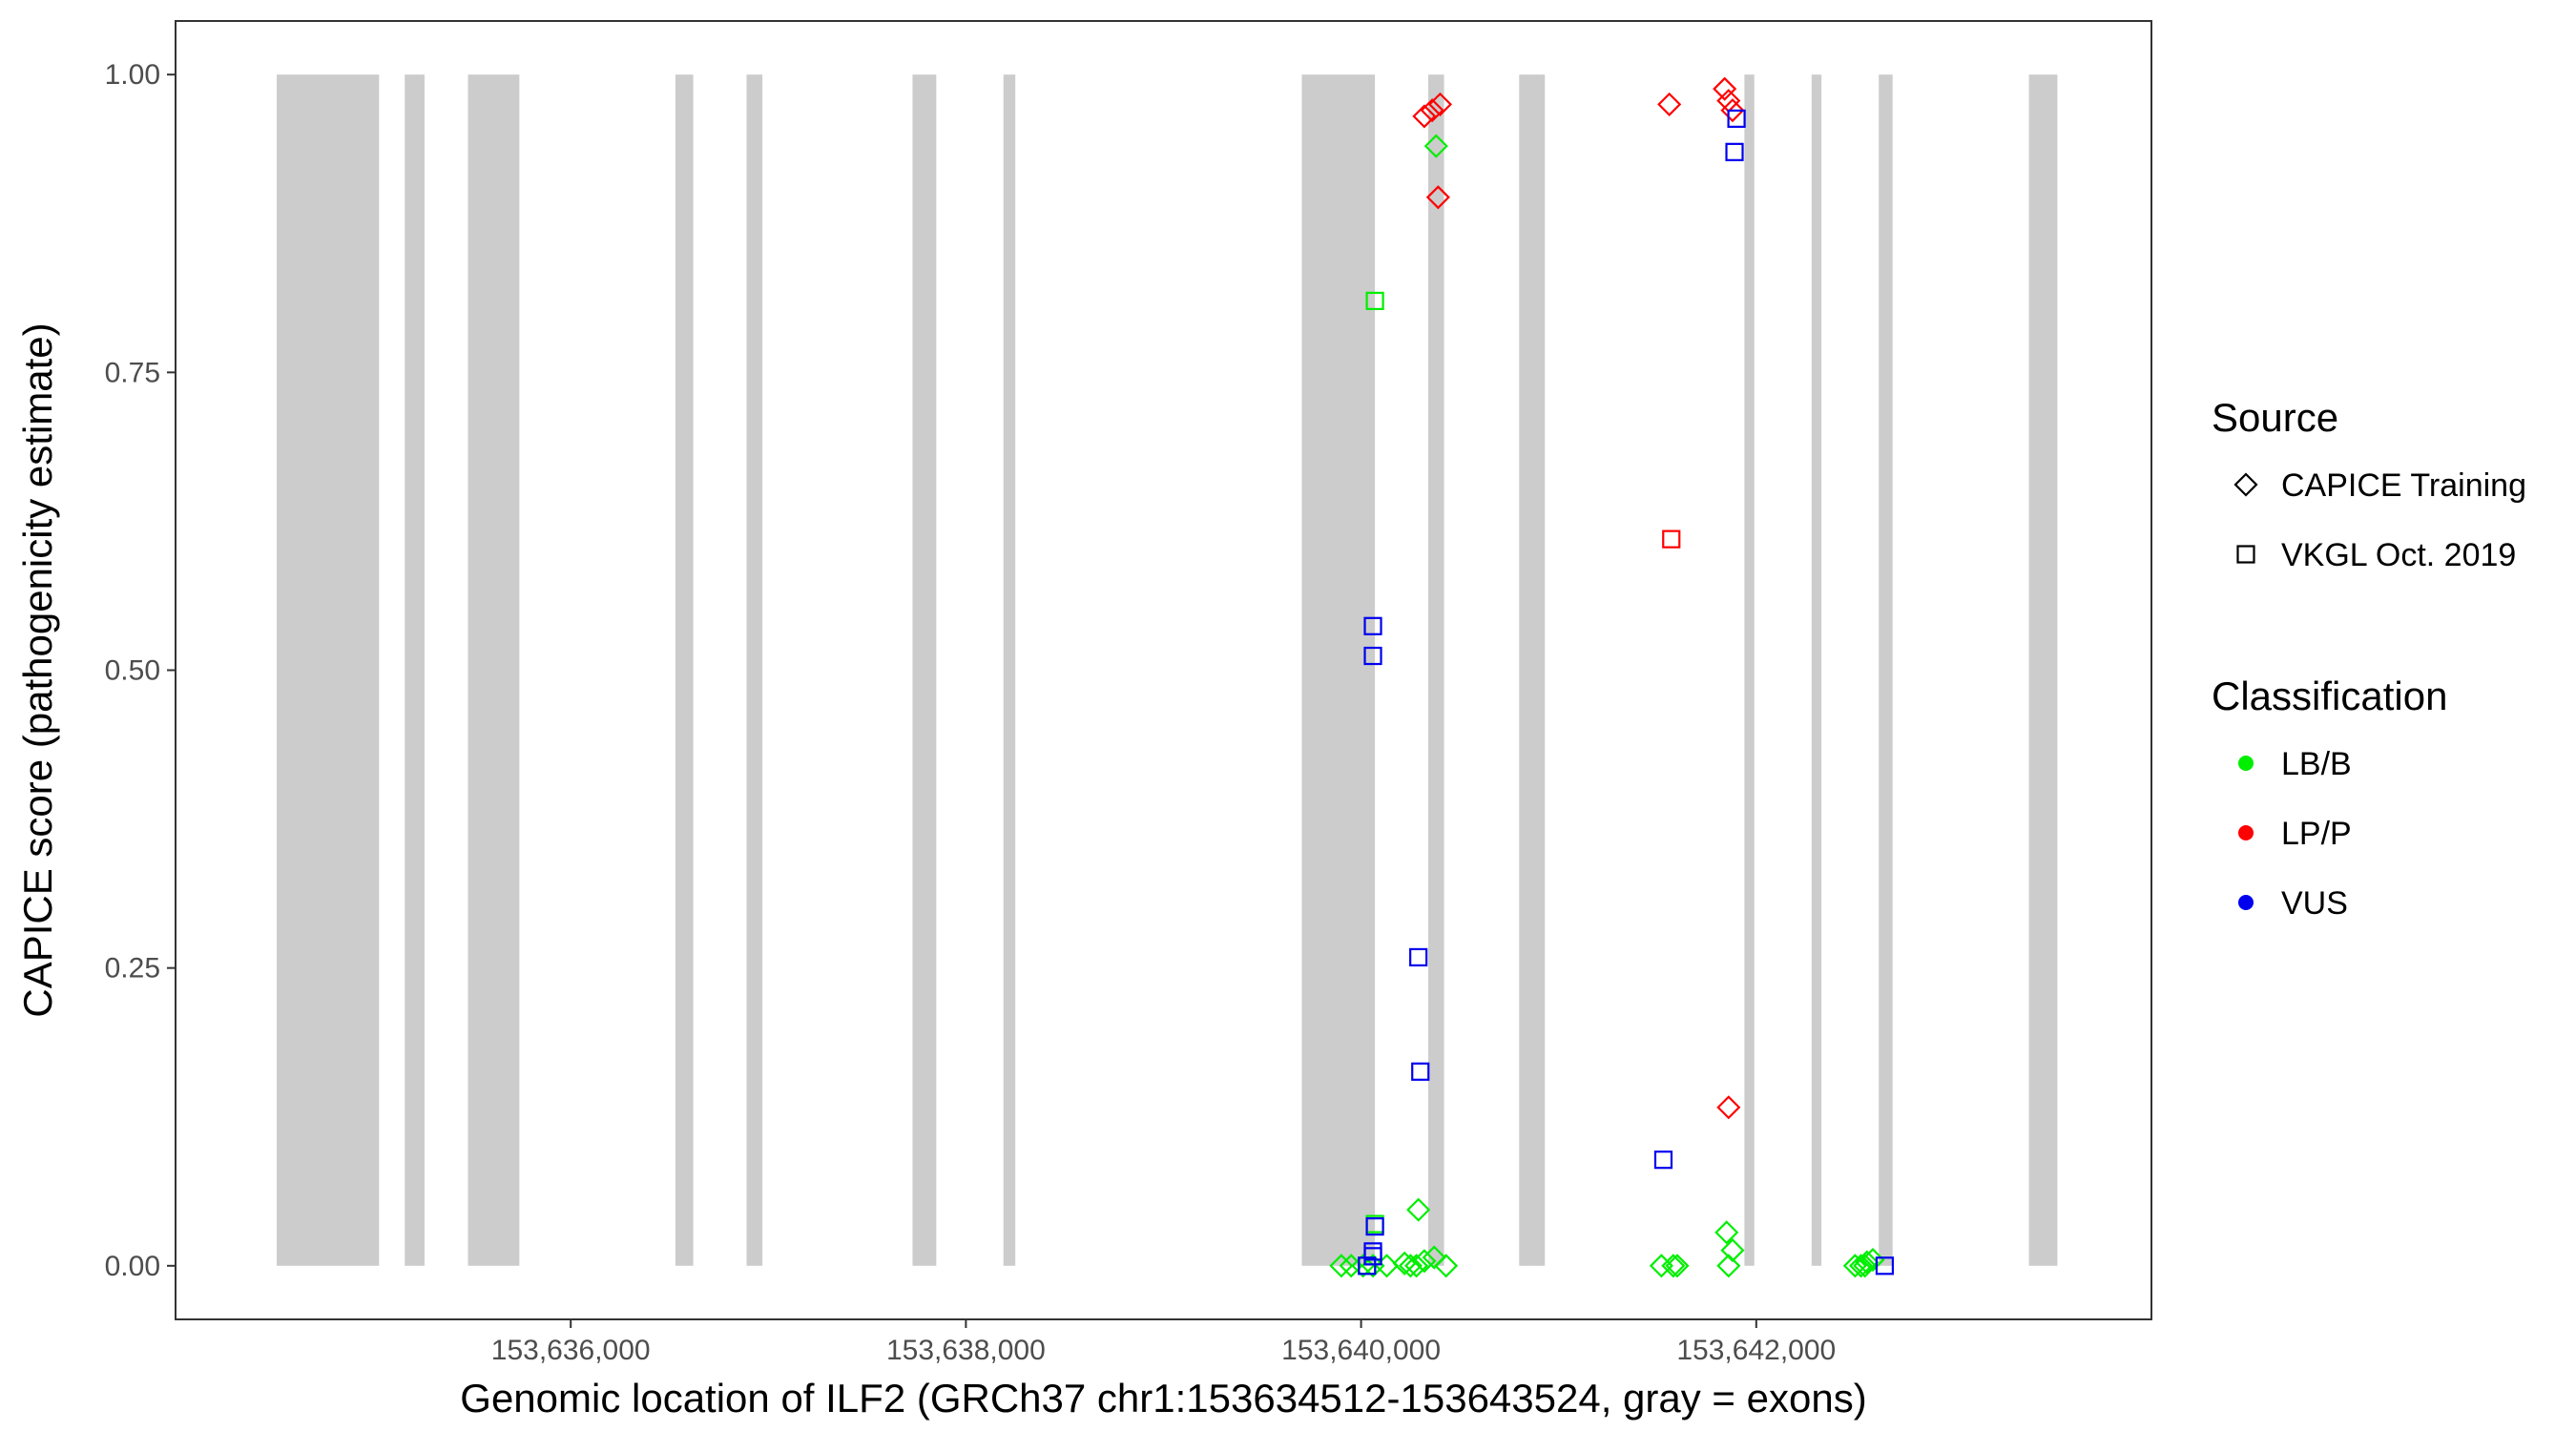  What do you see at coordinates (2245, 554) in the screenshot?
I see `legend-key-square` at bounding box center [2245, 554].